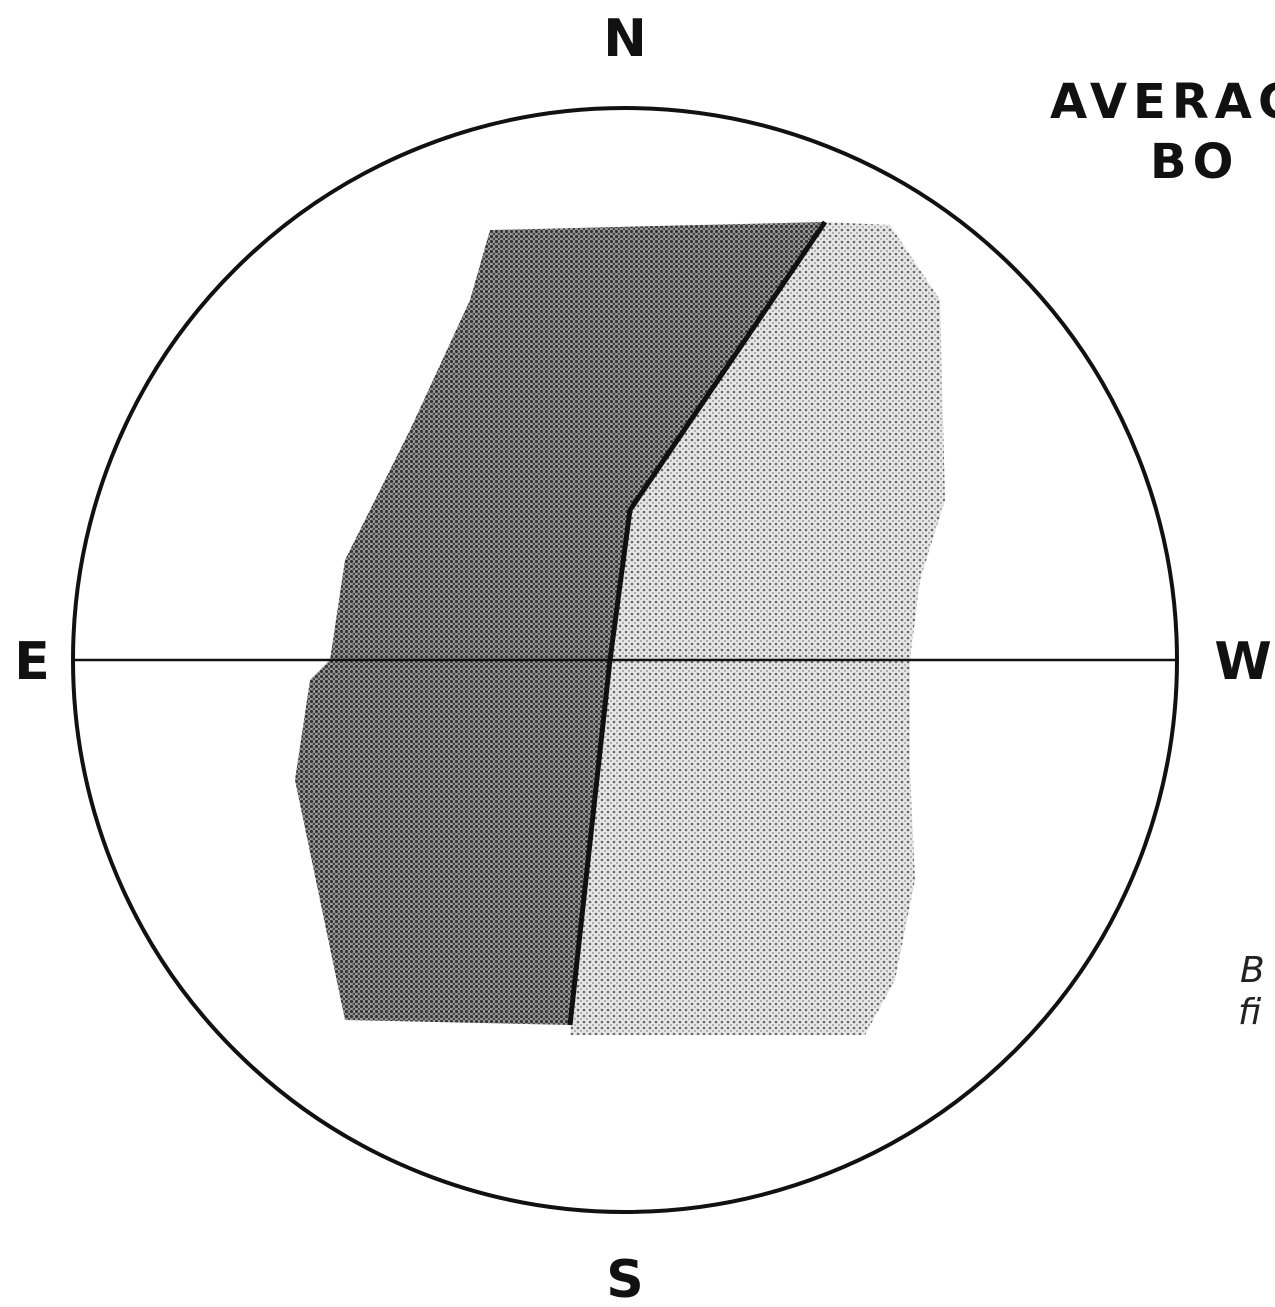 The height and width of the screenshot is (1307, 1275). Describe the element at coordinates (1250, 1012) in the screenshot. I see `caption-line: fi` at that location.